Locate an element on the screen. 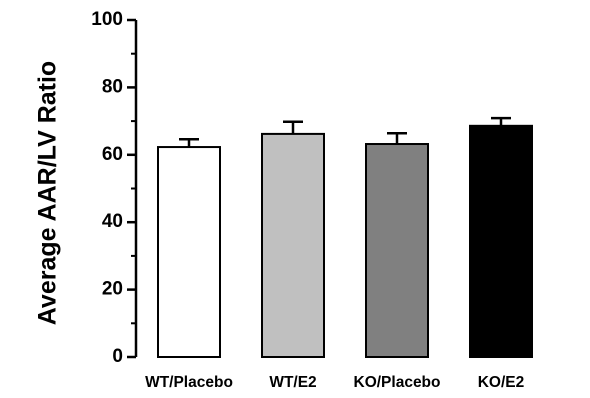 This screenshot has width=590, height=398. y-tick-label: 100 is located at coordinates (107, 19).